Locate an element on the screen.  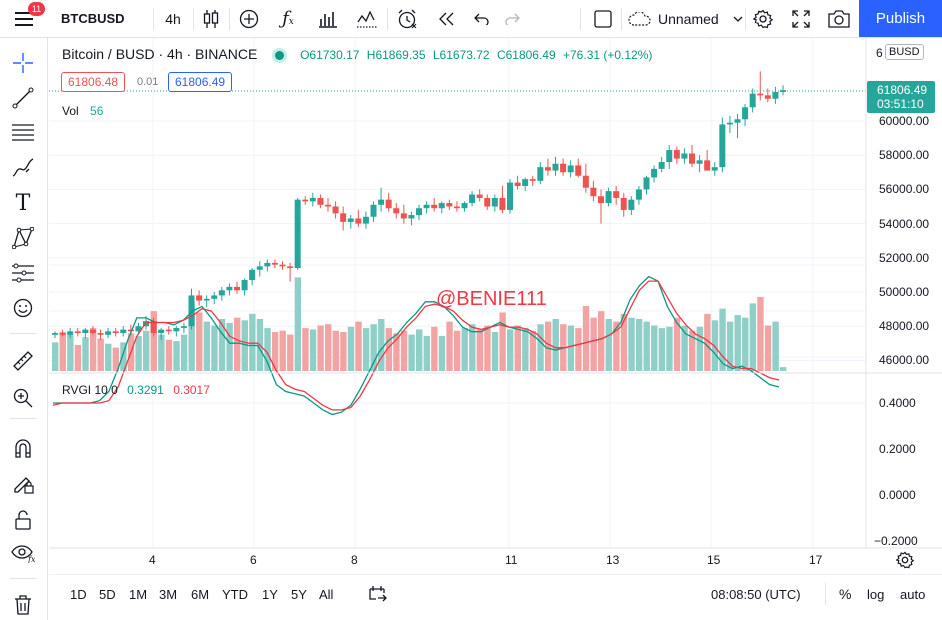
forecast-icon is located at coordinates (23, 273).